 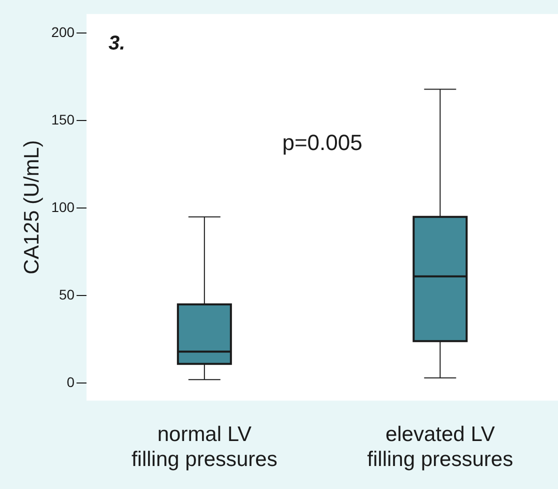 I want to click on x-tick-label: elevated LV filling pressures, so click(x=440, y=447).